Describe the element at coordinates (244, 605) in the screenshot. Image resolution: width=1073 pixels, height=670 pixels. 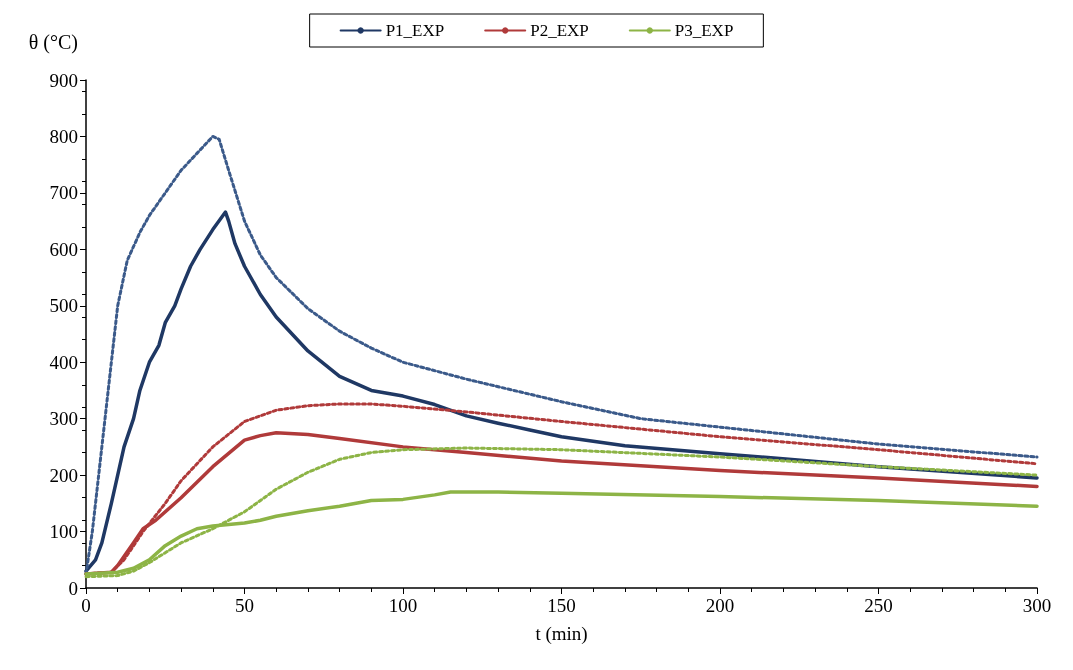
I see `x-tick-label: 50` at that location.